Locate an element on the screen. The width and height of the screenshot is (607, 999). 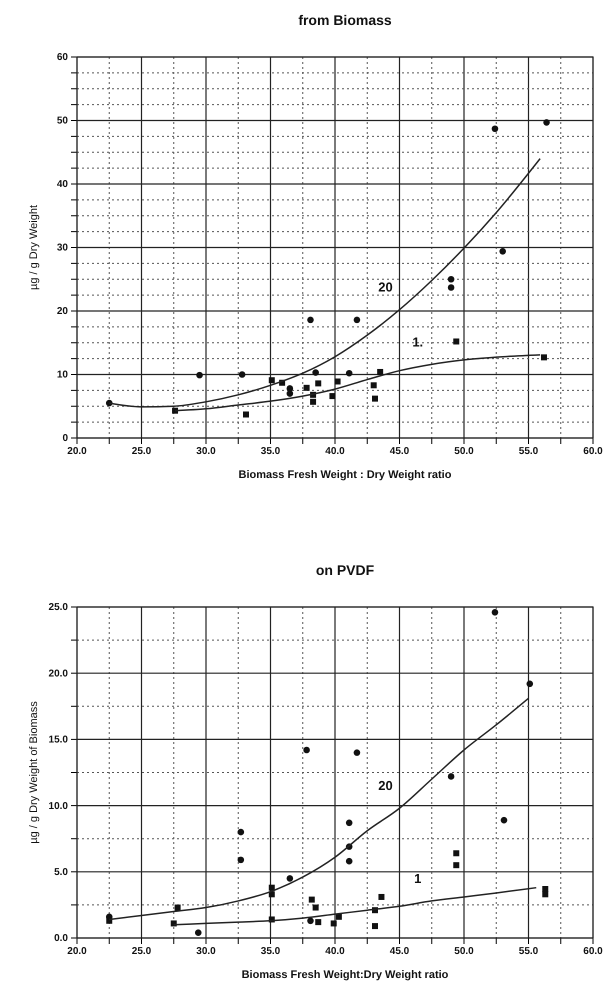
y-tick-label: 10 is located at coordinates (62, 375).